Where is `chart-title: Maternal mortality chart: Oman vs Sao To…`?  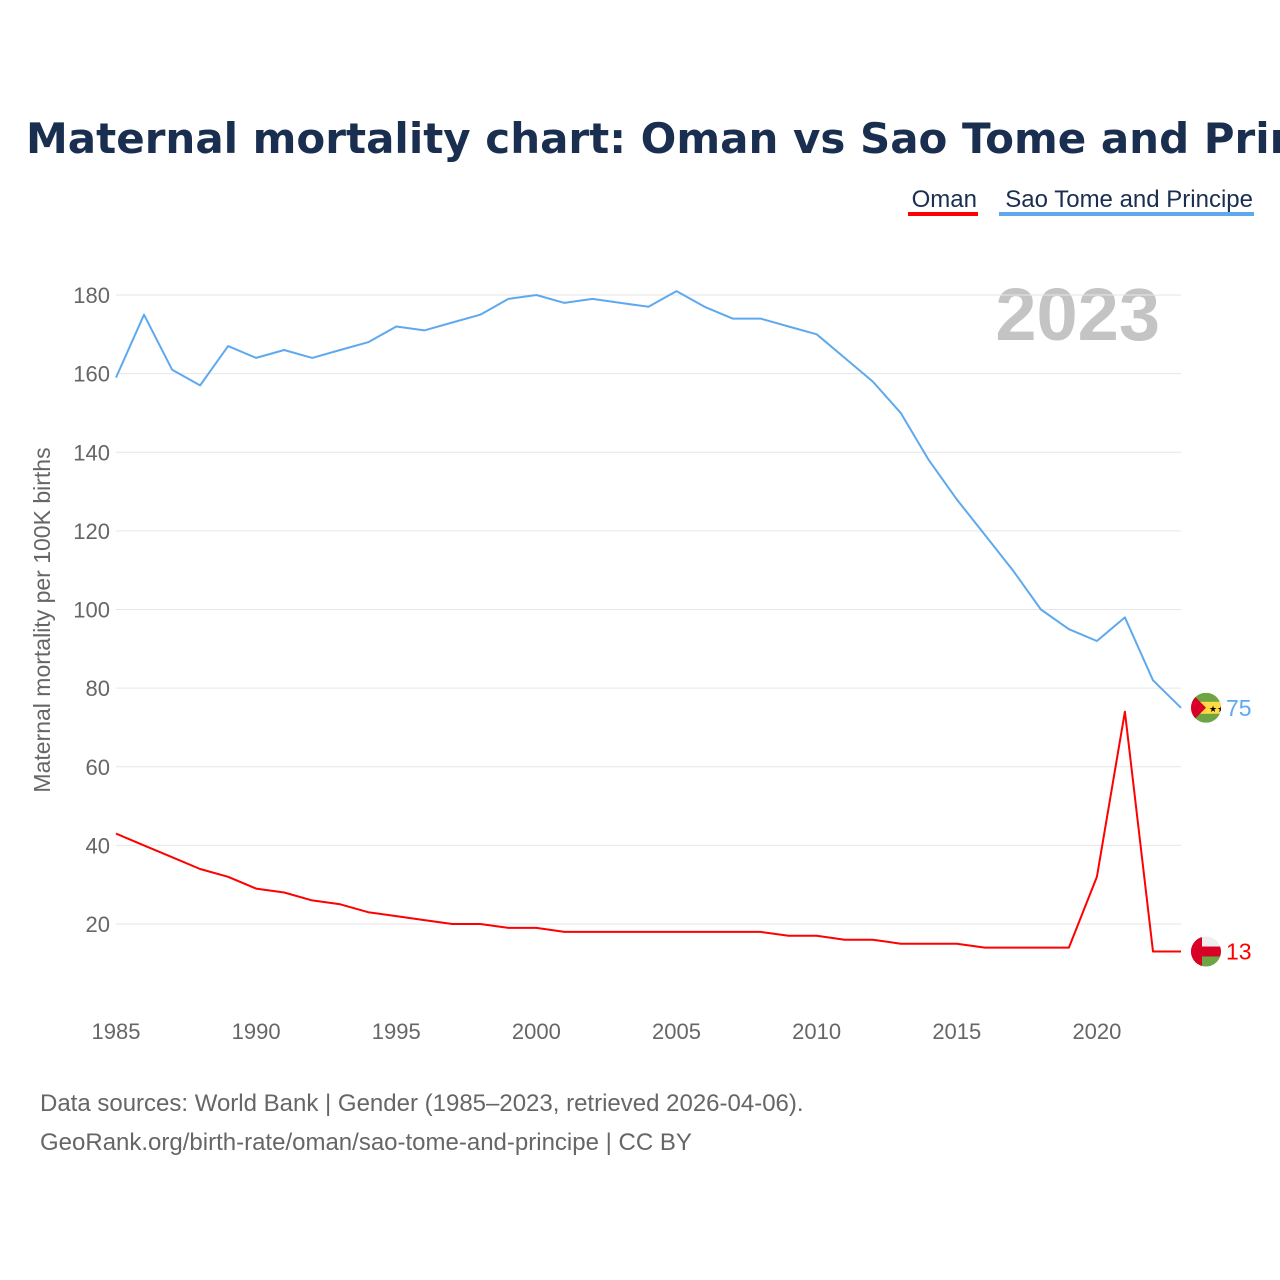 chart-title: Maternal mortality chart: Oman vs Sao To… is located at coordinates (653, 138).